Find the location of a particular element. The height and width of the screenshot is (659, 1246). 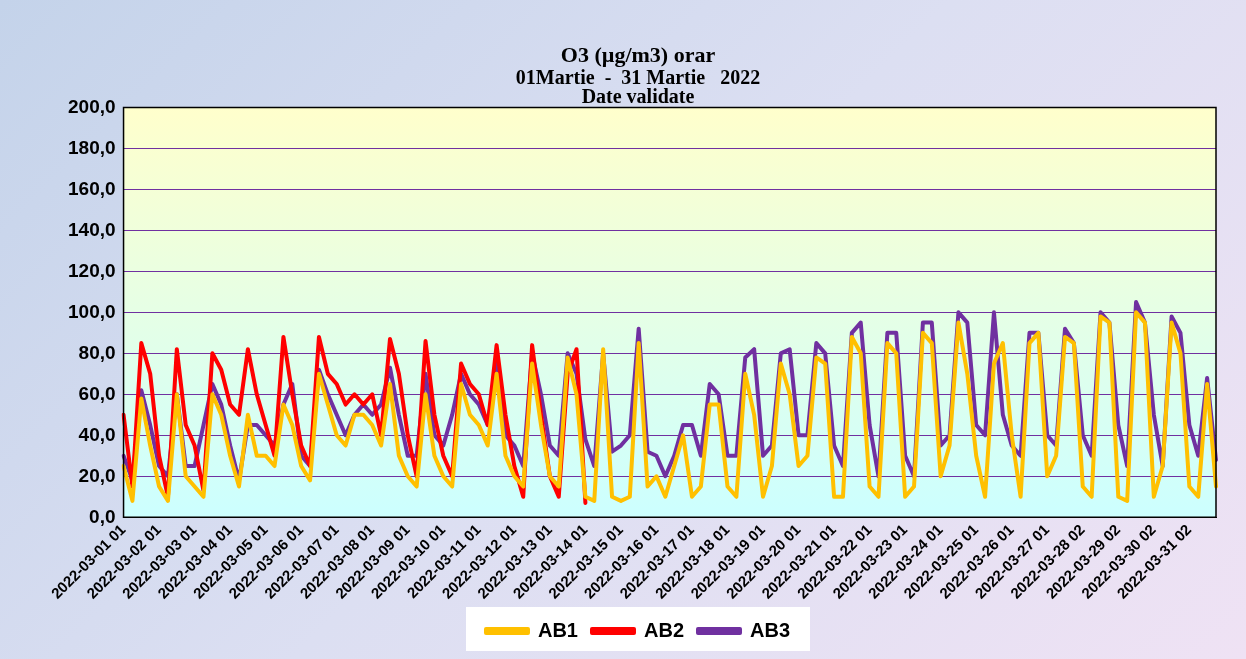

chart-subtitle: 01Martie - 31 Martie 2022 Date validate is located at coordinates (638, 87).